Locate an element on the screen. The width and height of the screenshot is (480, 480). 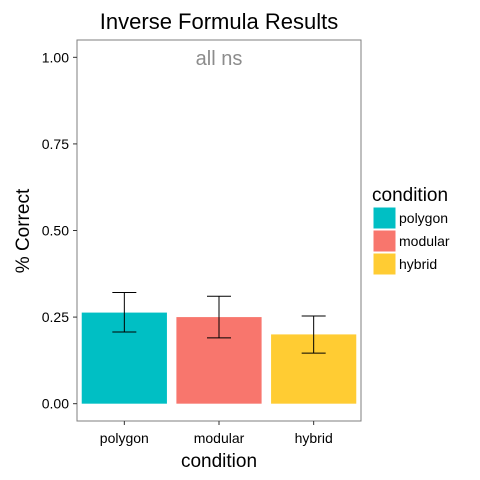
x-tick-label: hybrid is located at coordinates (314, 438).